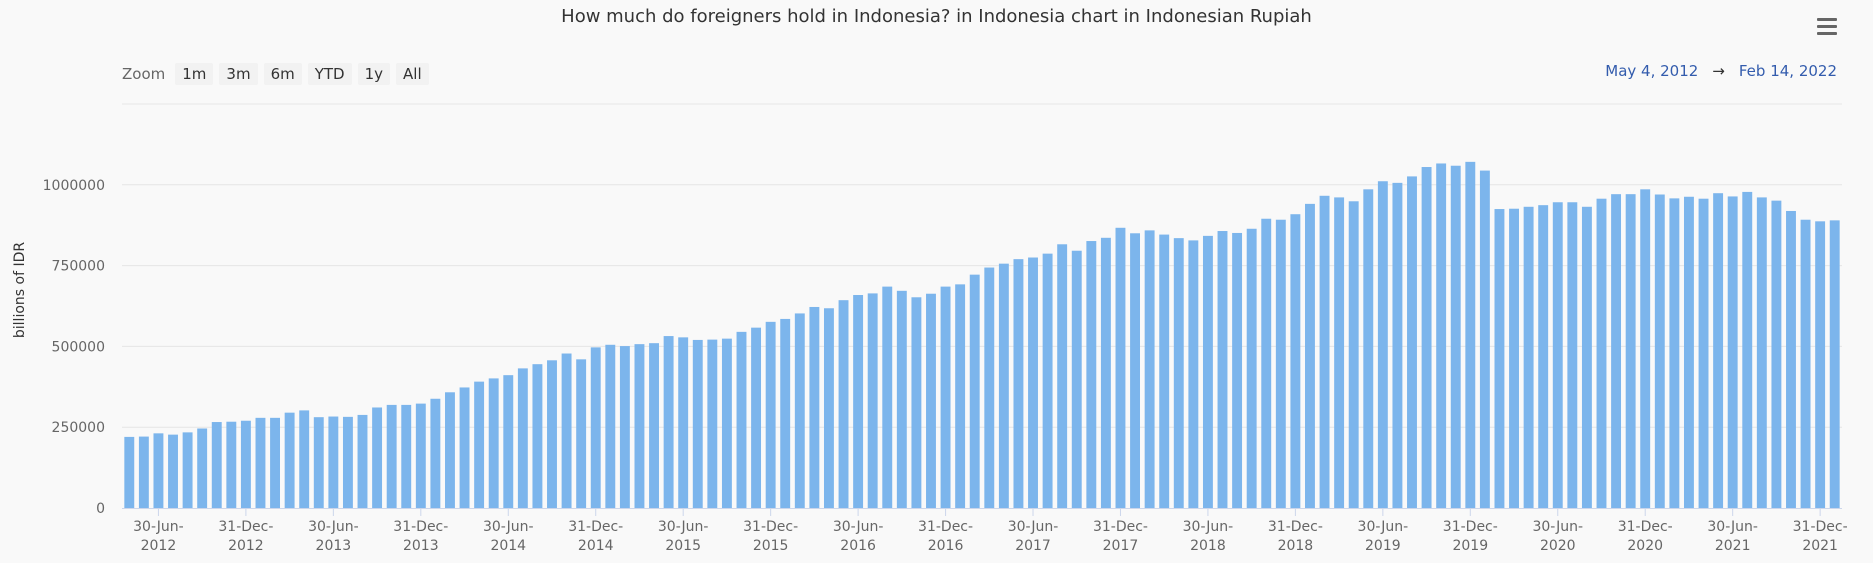 This screenshot has width=1873, height=563. I want to click on range-to-date: Feb 14, 2022, so click(1787, 71).